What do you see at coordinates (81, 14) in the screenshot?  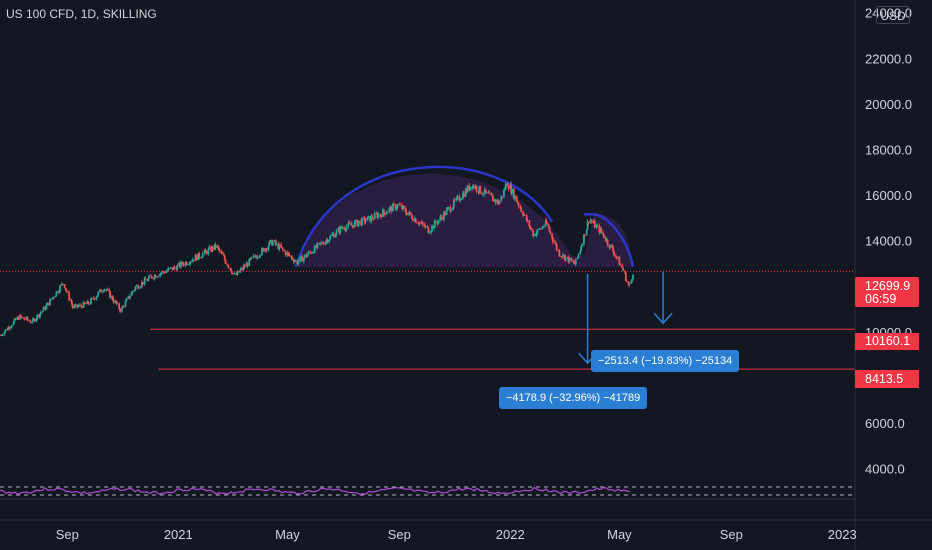 I see `symbol-title: US 100 CFD, 1D, SKILLING` at bounding box center [81, 14].